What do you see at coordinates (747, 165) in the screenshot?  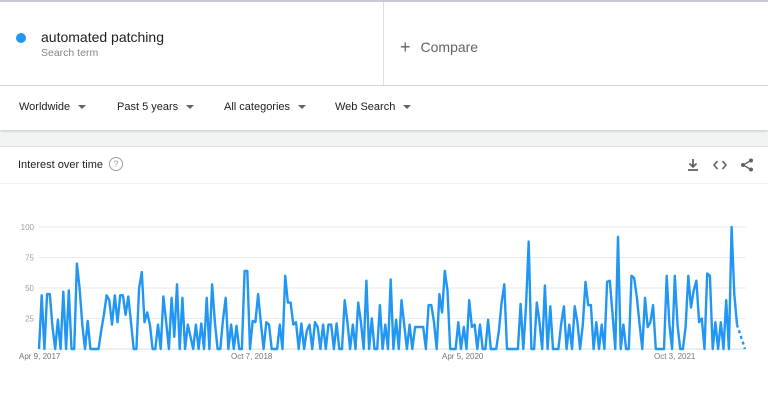 I see `share-icon` at bounding box center [747, 165].